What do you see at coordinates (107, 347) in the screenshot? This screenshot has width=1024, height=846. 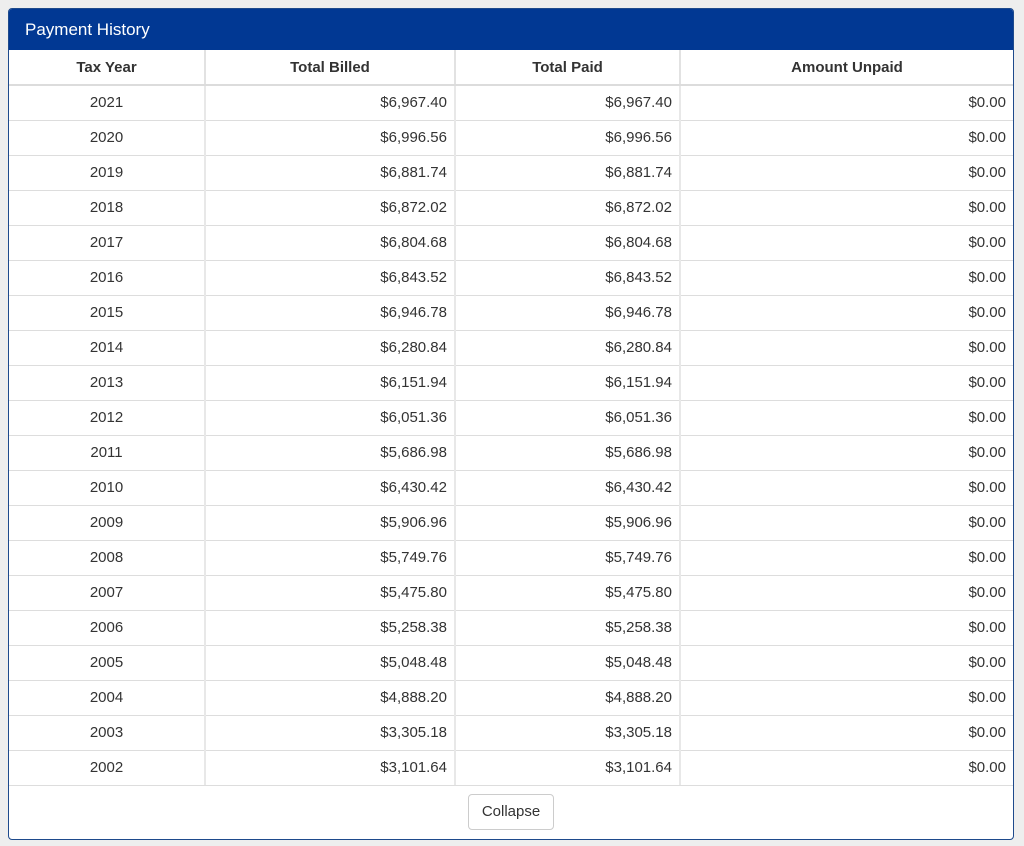 I see `tax-year-cell: 2014` at bounding box center [107, 347].